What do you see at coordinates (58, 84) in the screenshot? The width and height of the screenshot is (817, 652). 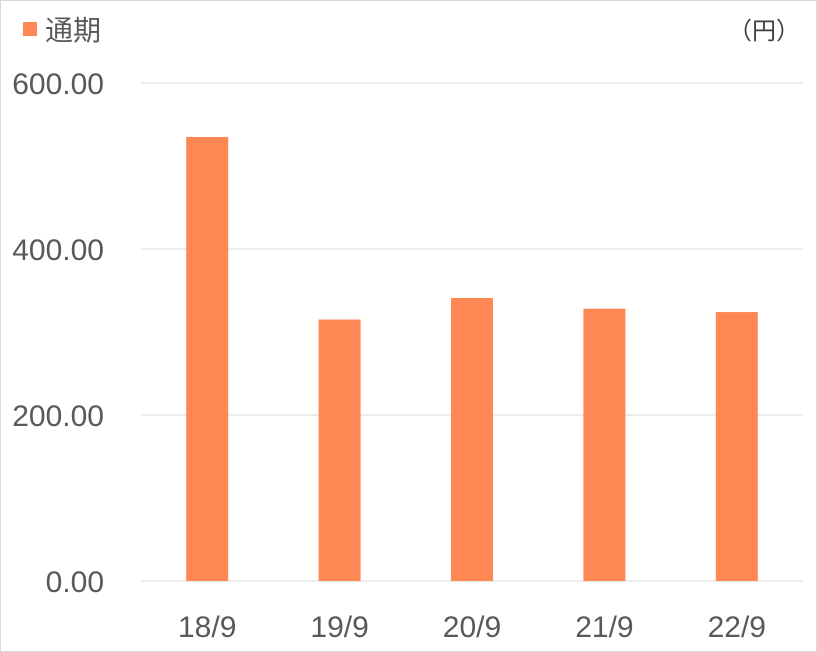 I see `y-tick-label: 600.00` at bounding box center [58, 84].